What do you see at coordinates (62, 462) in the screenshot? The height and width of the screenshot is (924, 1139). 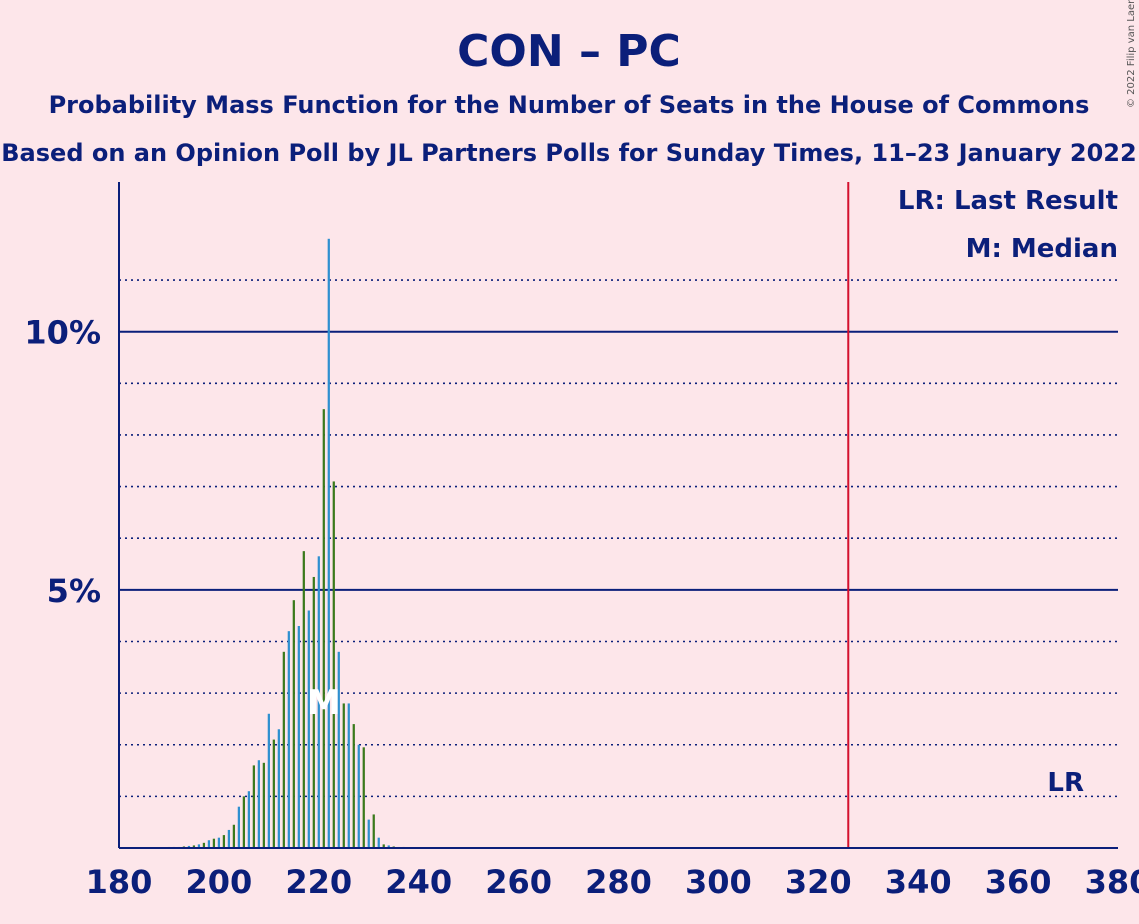 I see `y-axis-labels: 5% 10%` at bounding box center [62, 462].